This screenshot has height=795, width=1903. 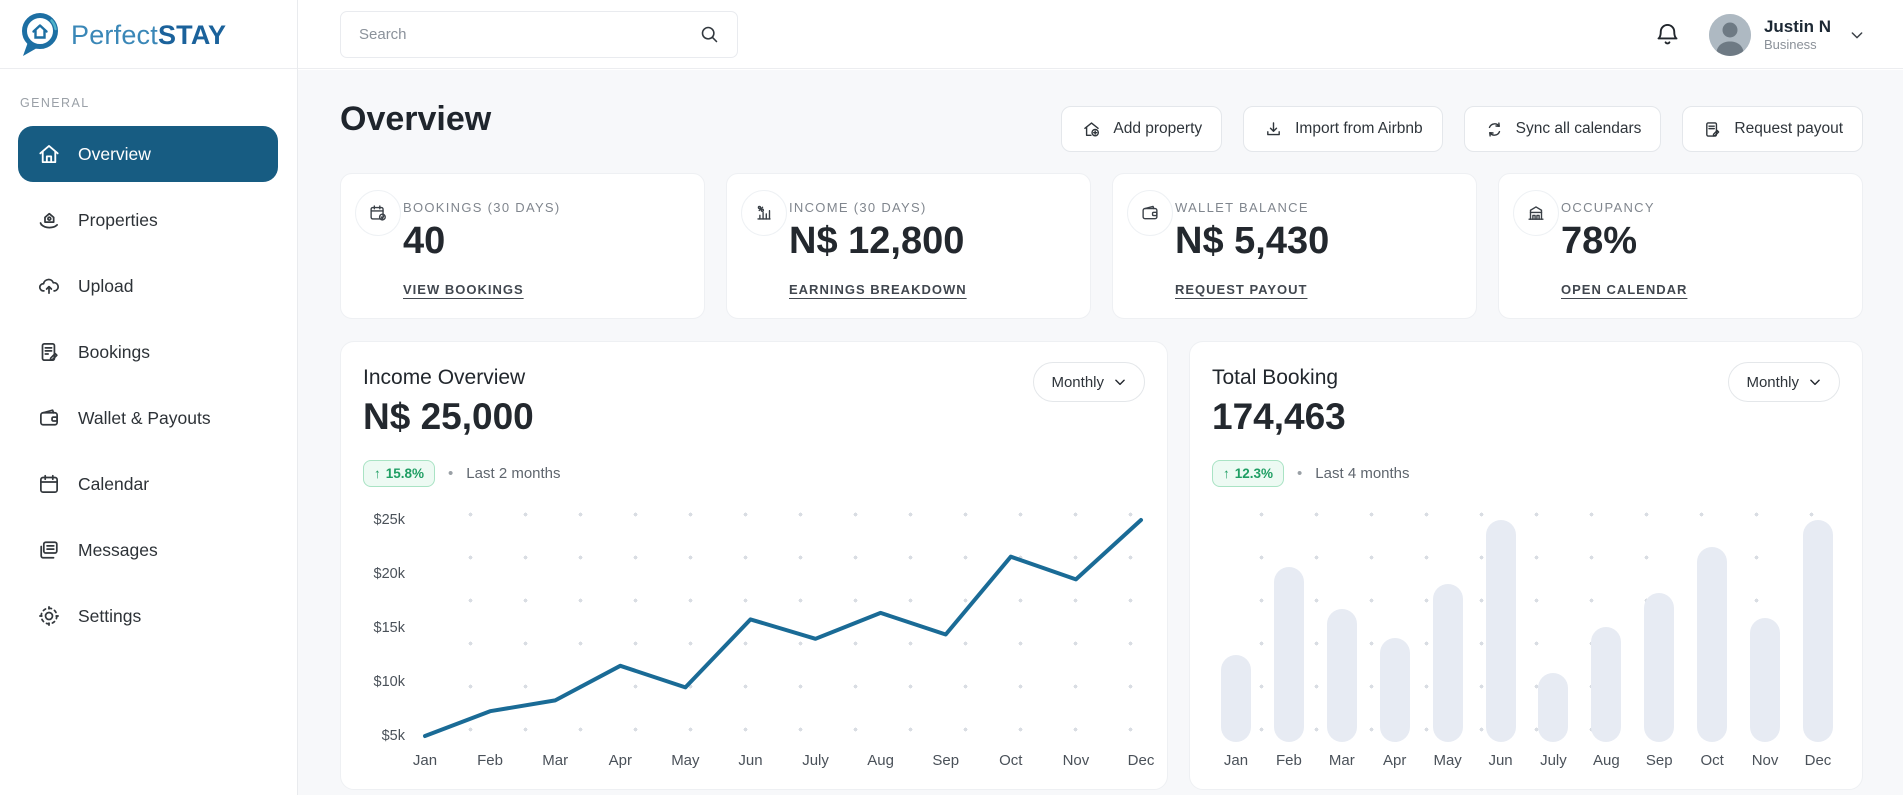 What do you see at coordinates (858, 207) in the screenshot?
I see `stat-label: INCOME (30 DAYS)` at bounding box center [858, 207].